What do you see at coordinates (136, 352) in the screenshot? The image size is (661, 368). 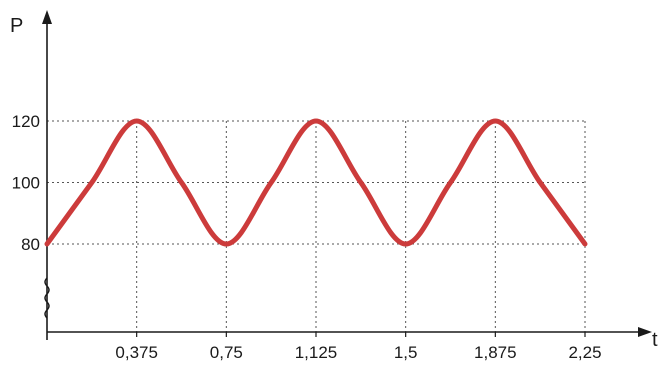 I see `x-tick-label: 0,375` at bounding box center [136, 352].